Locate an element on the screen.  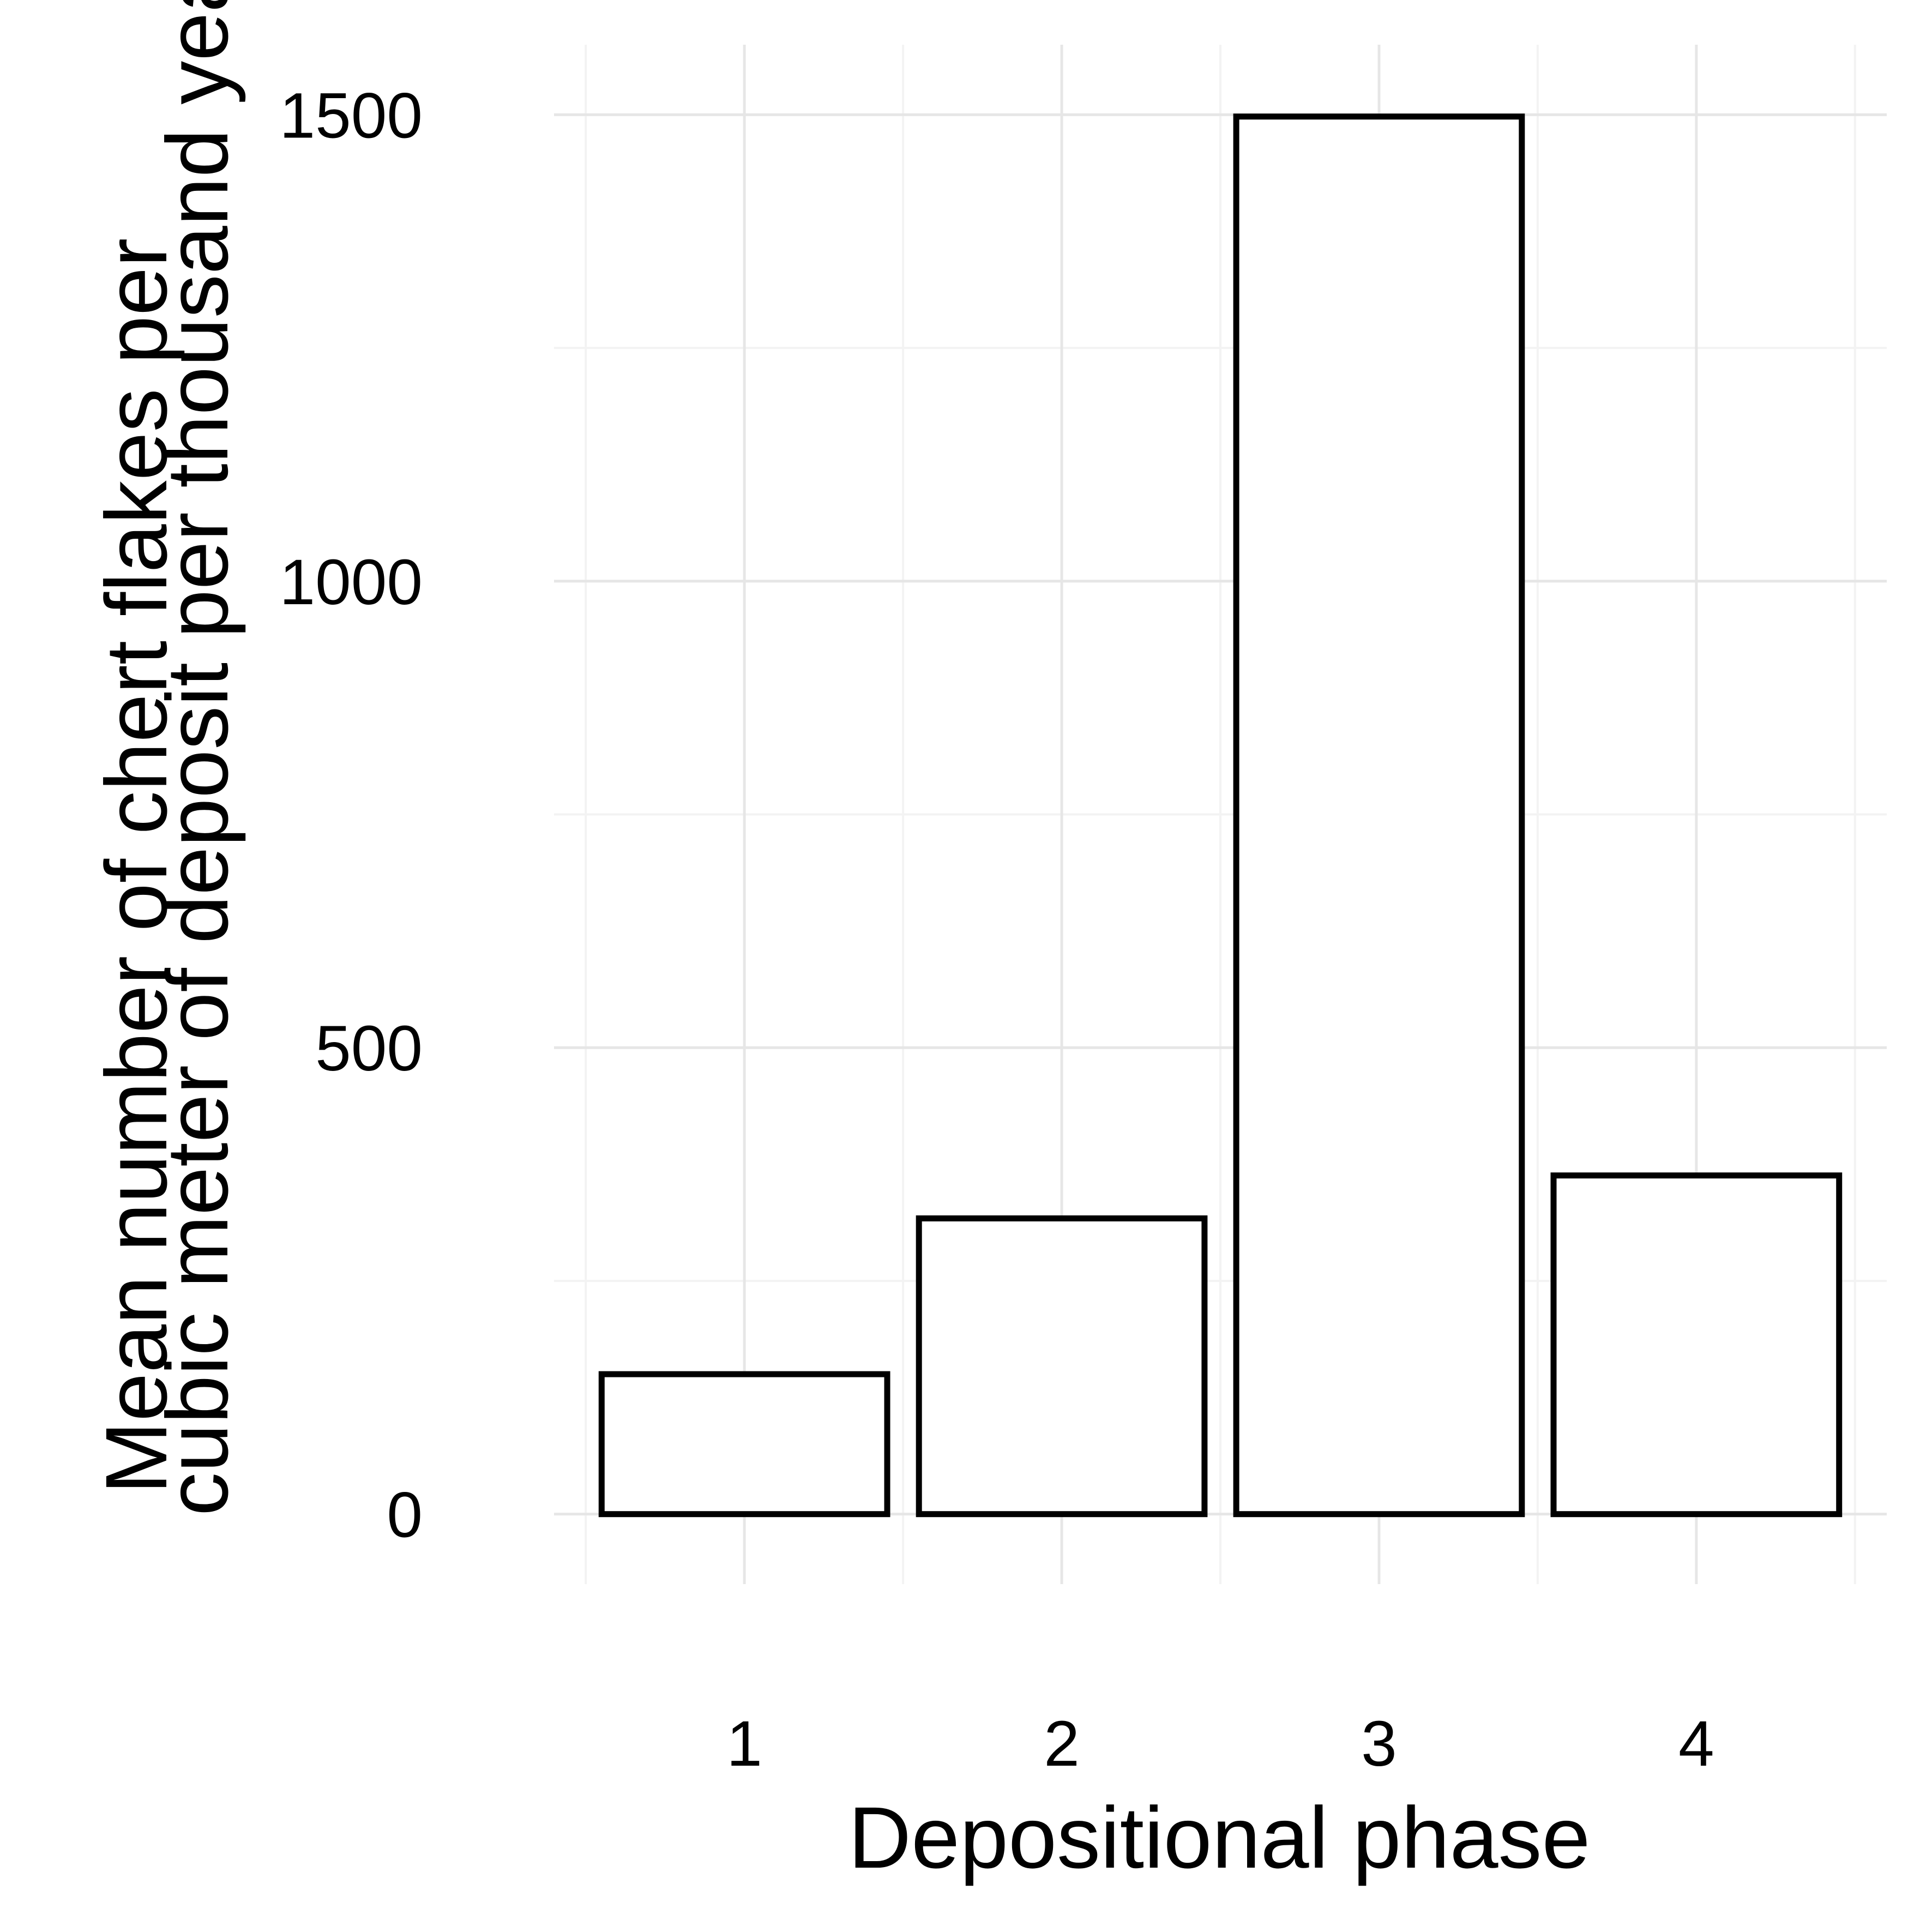
x-tick-label: 2 is located at coordinates (1062, 1744).